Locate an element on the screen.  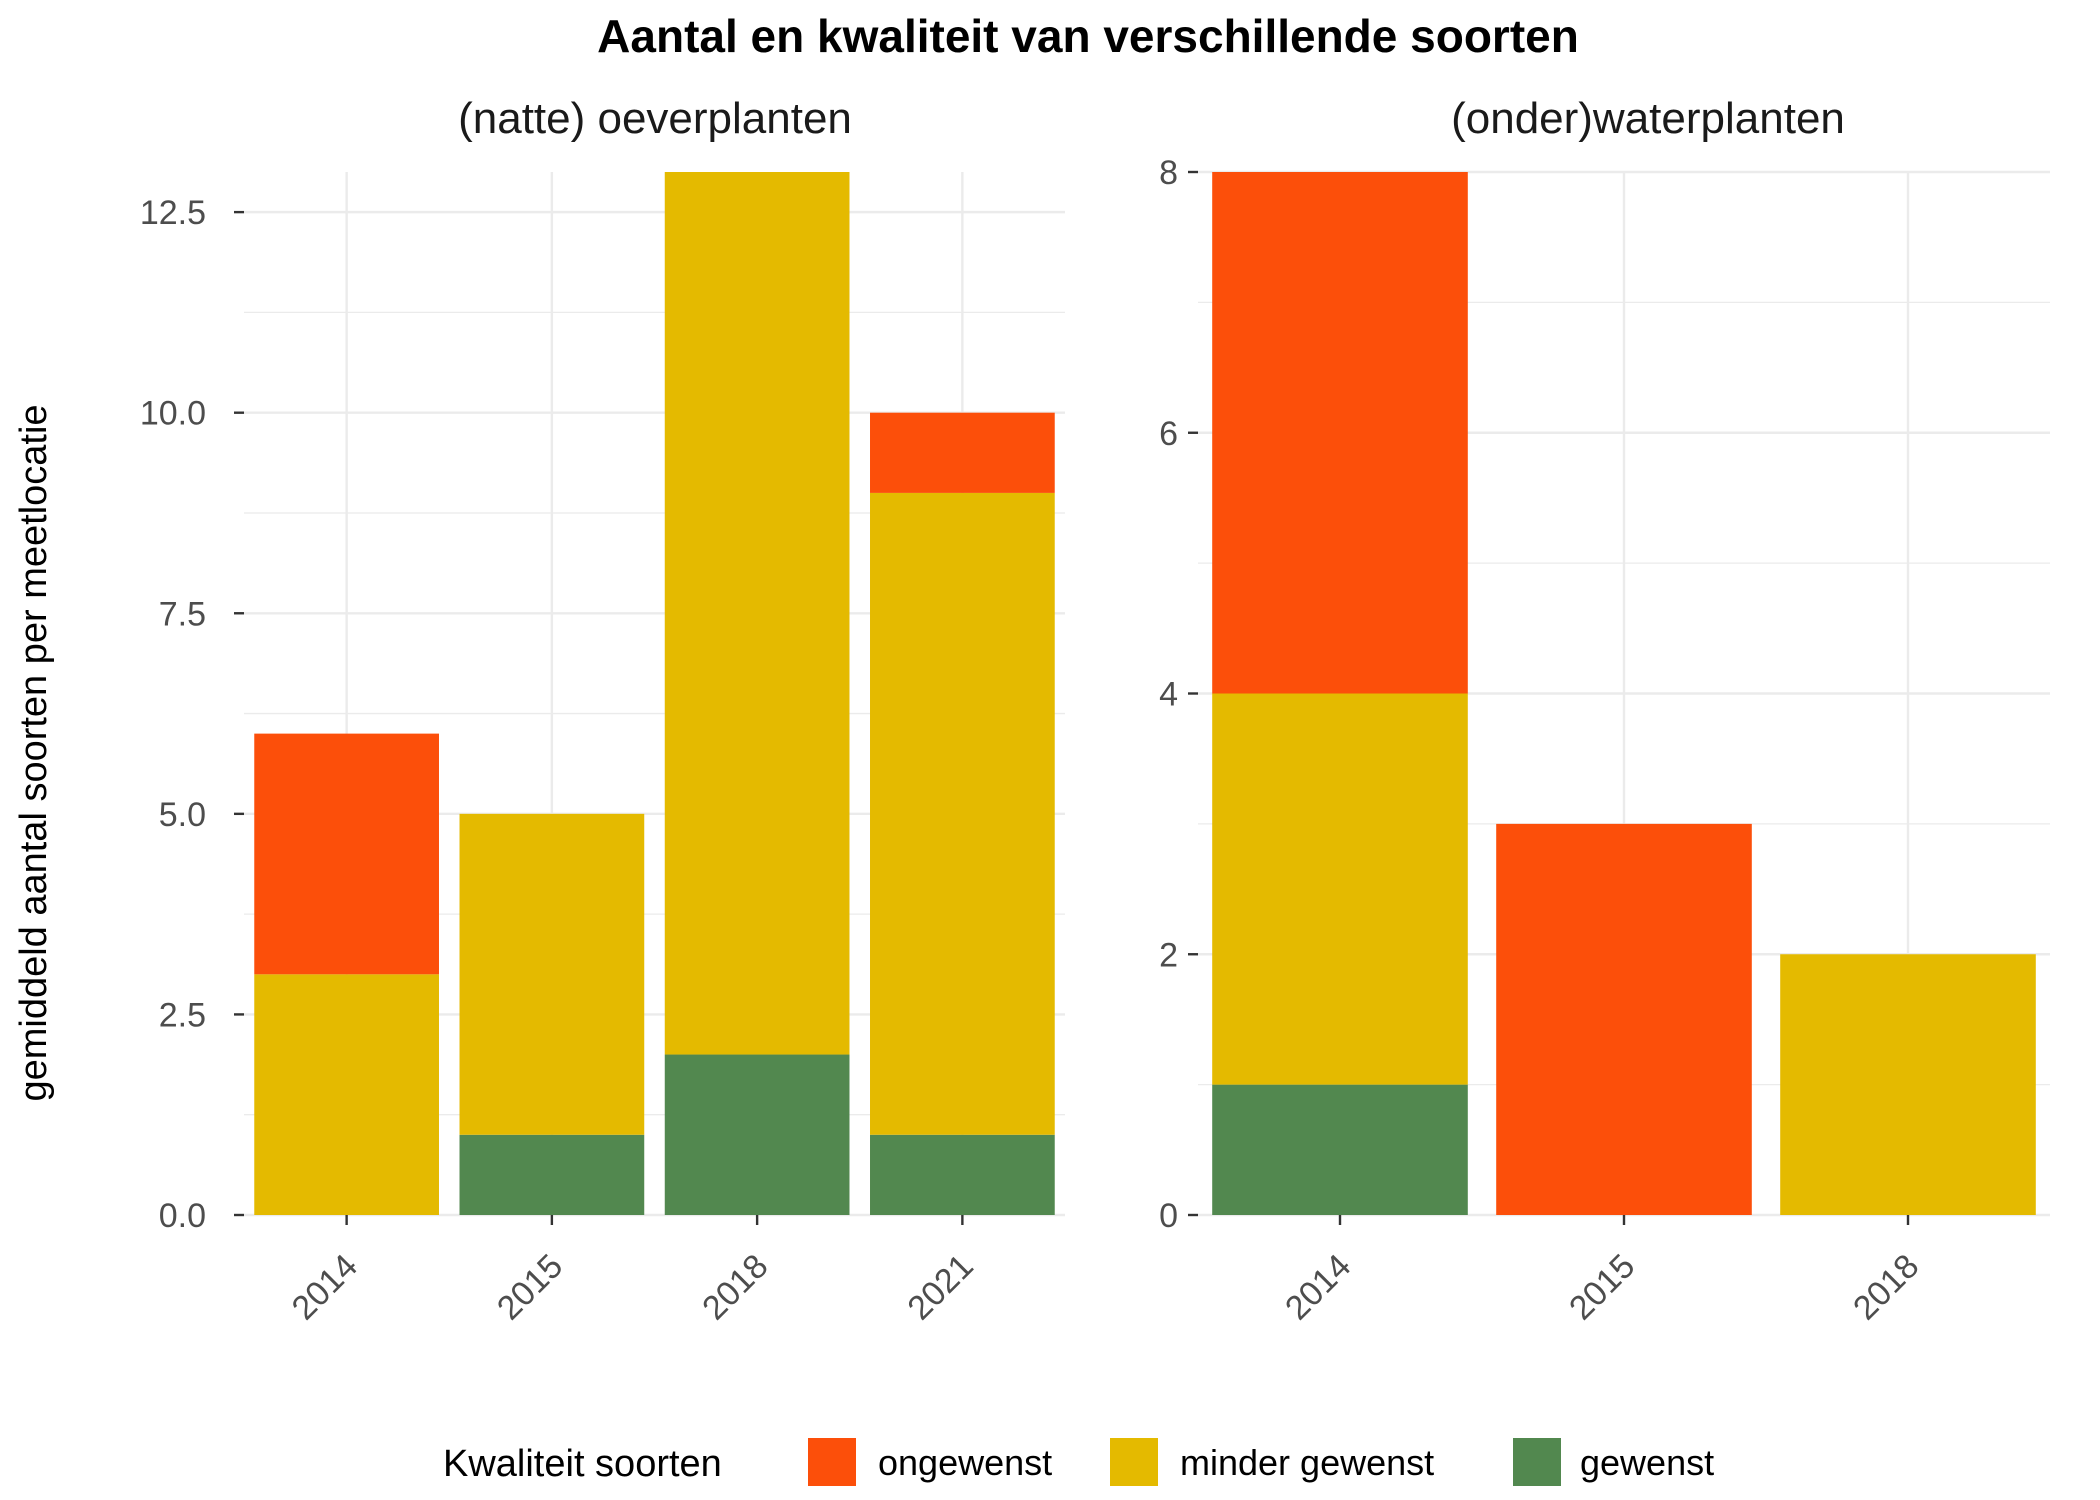
y-tick-label: 8 is located at coordinates (1168, 173).